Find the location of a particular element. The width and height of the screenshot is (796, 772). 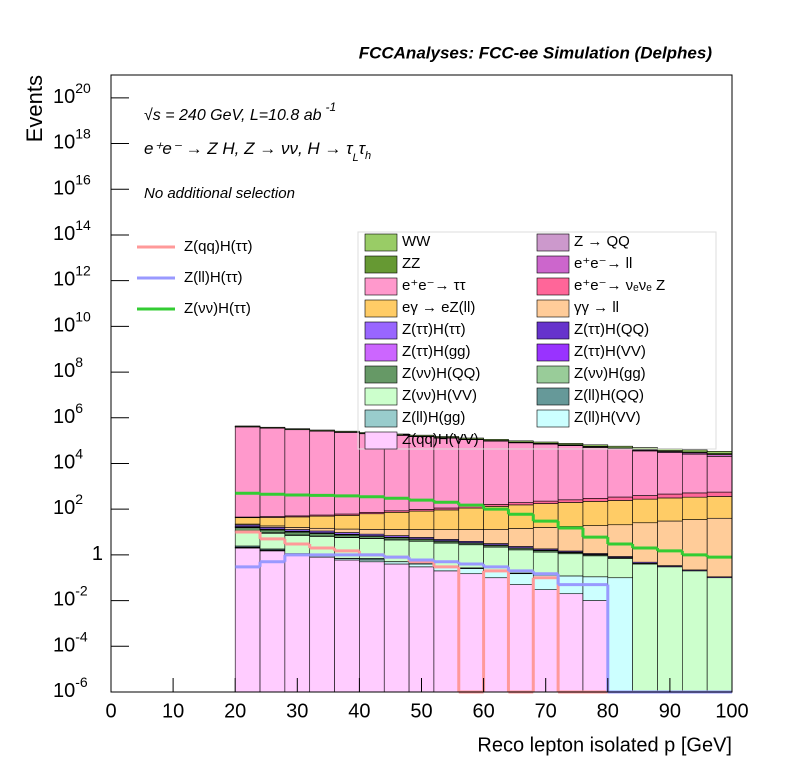

y-tick-label: 10² is located at coordinates (68, 505).